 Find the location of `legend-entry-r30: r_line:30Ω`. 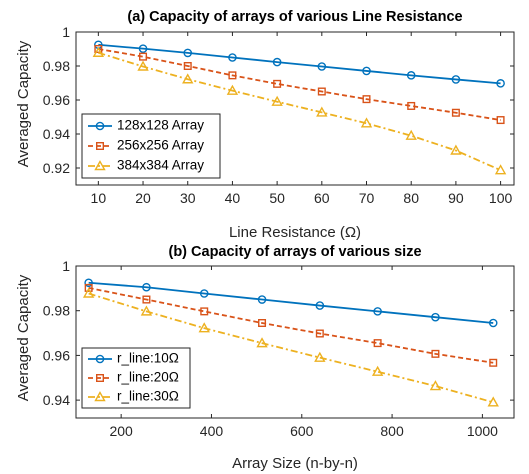

legend-entry-r30: r_line:30Ω is located at coordinates (133, 396).